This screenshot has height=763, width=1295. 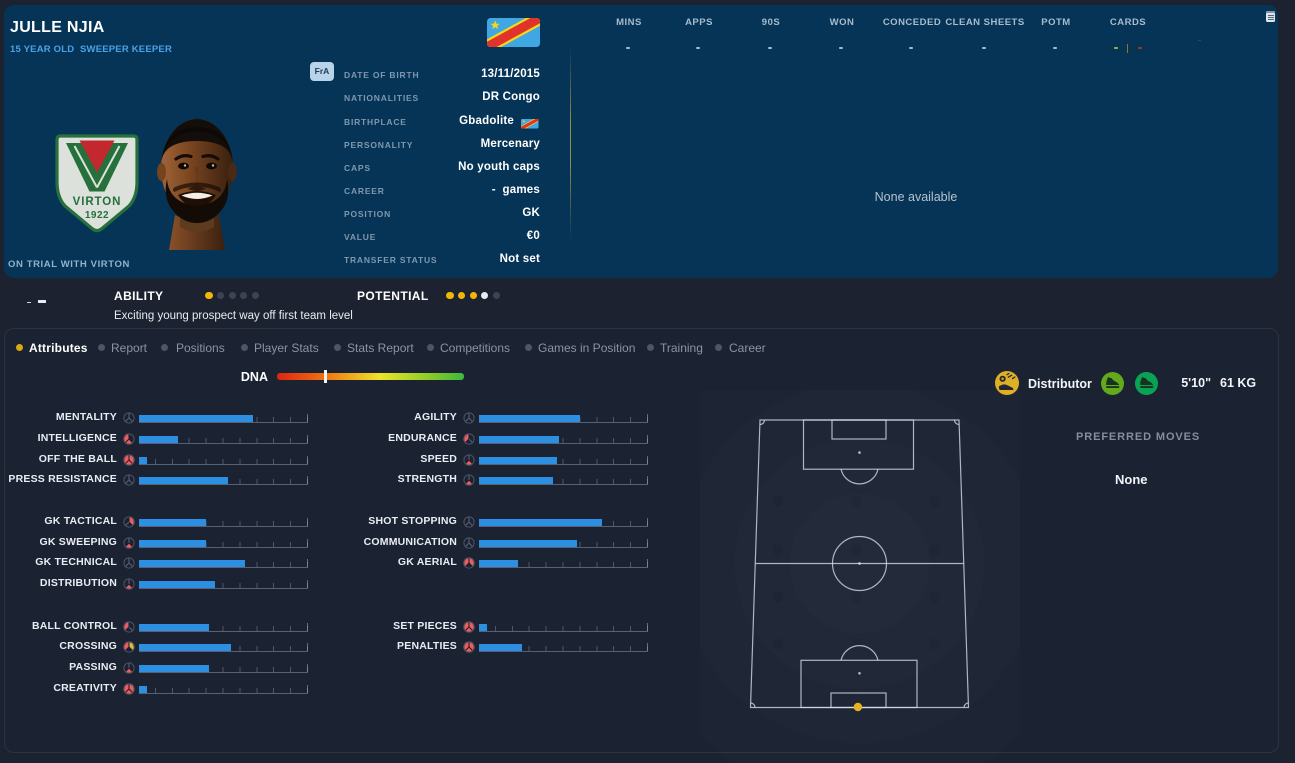 I want to click on svg-text: 1922, so click(x=97, y=215).